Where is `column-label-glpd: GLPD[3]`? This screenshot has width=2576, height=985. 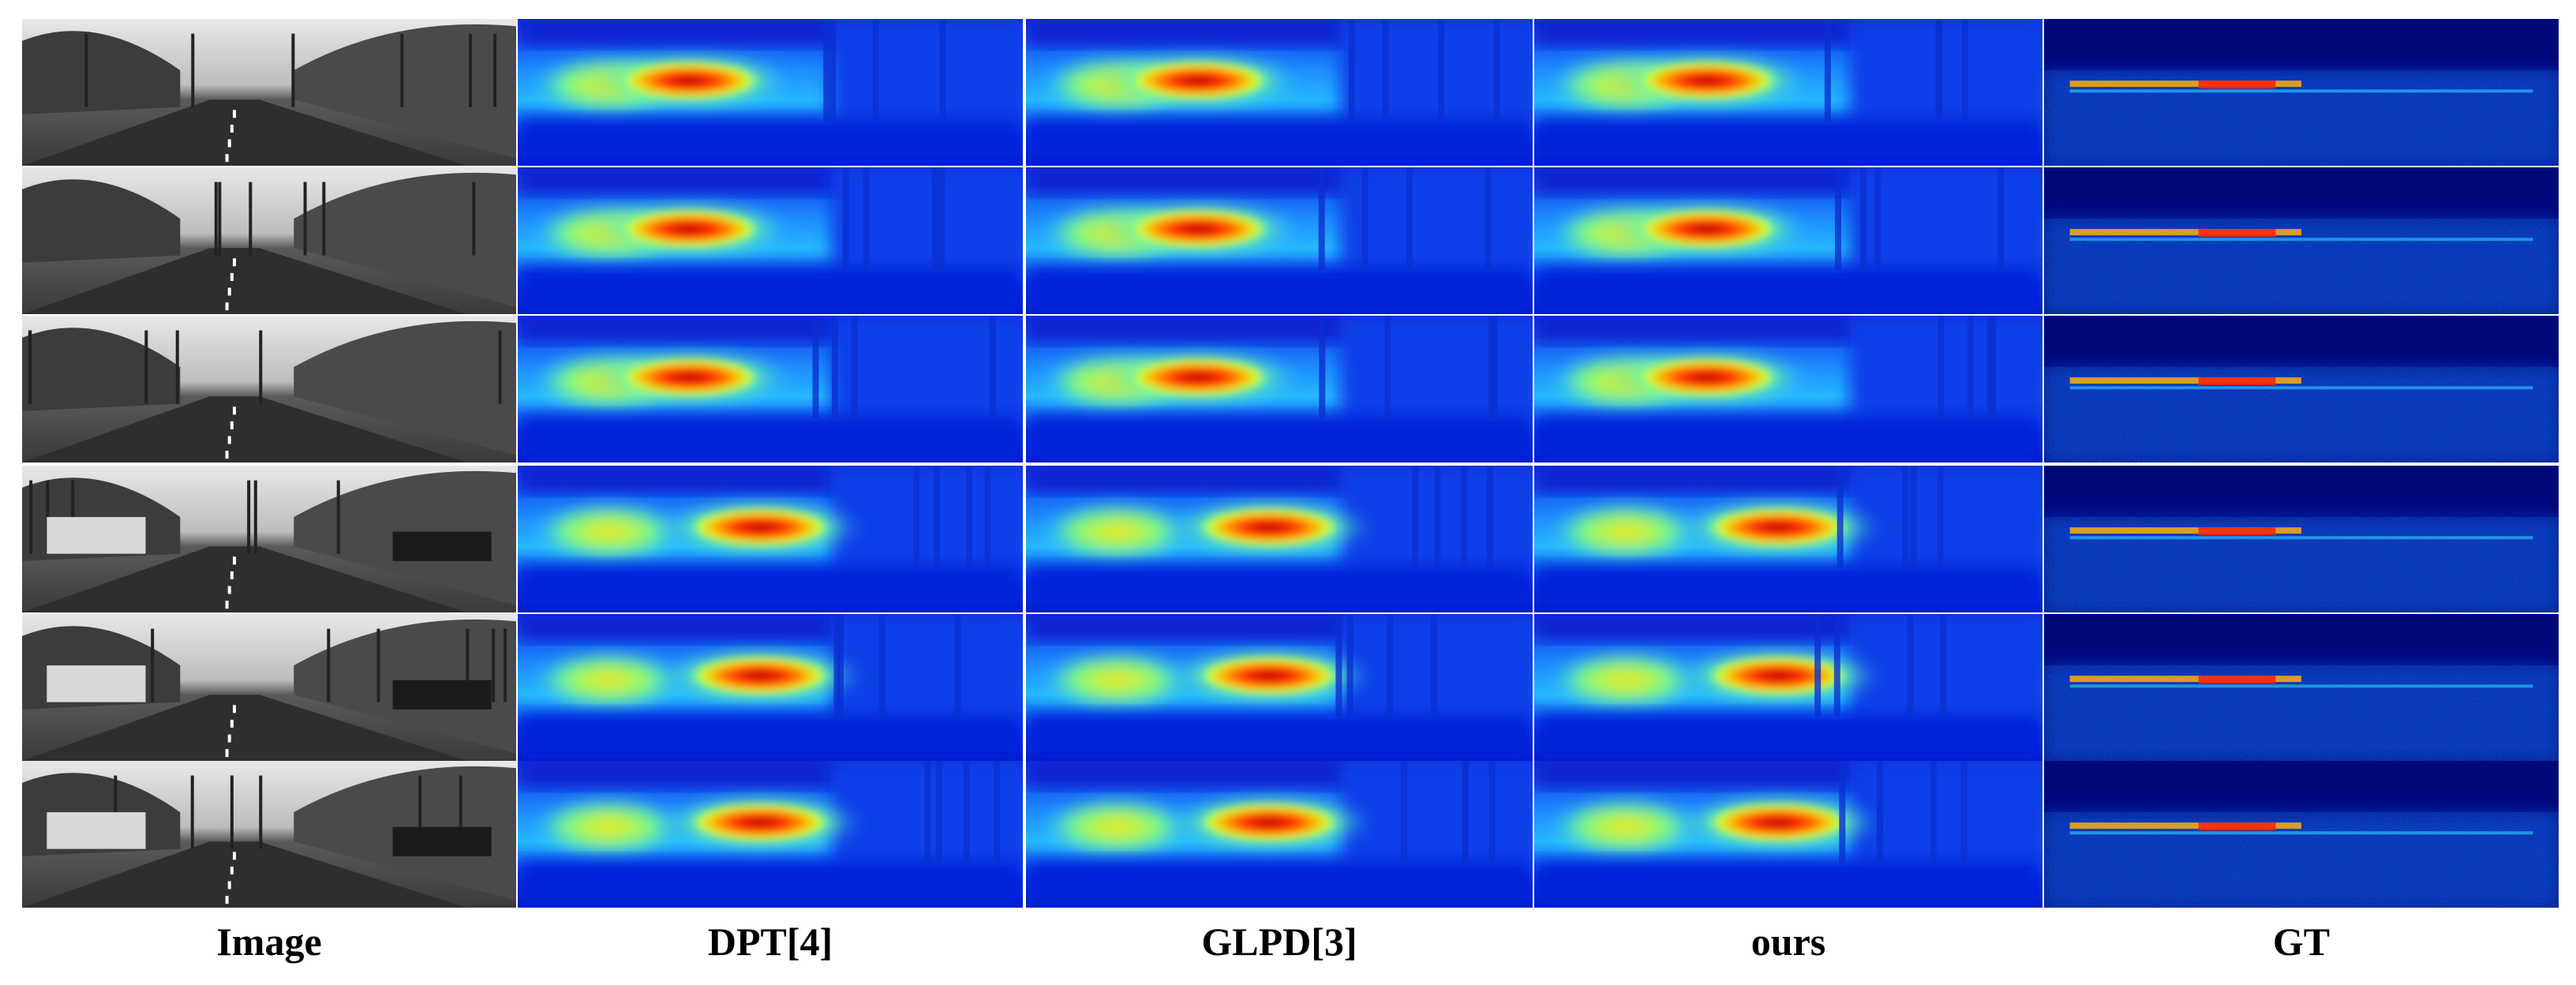 column-label-glpd: GLPD[3] is located at coordinates (1279, 941).